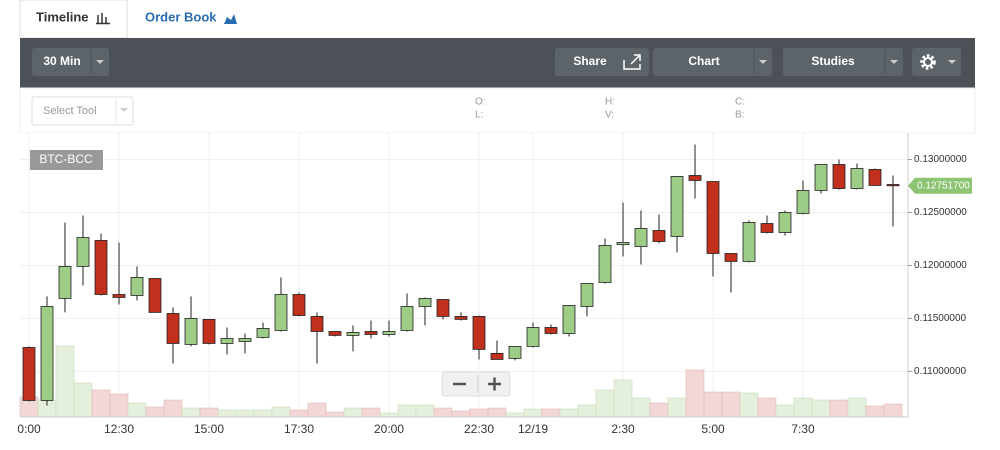  I want to click on x-tick-label: 15:00, so click(209, 429).